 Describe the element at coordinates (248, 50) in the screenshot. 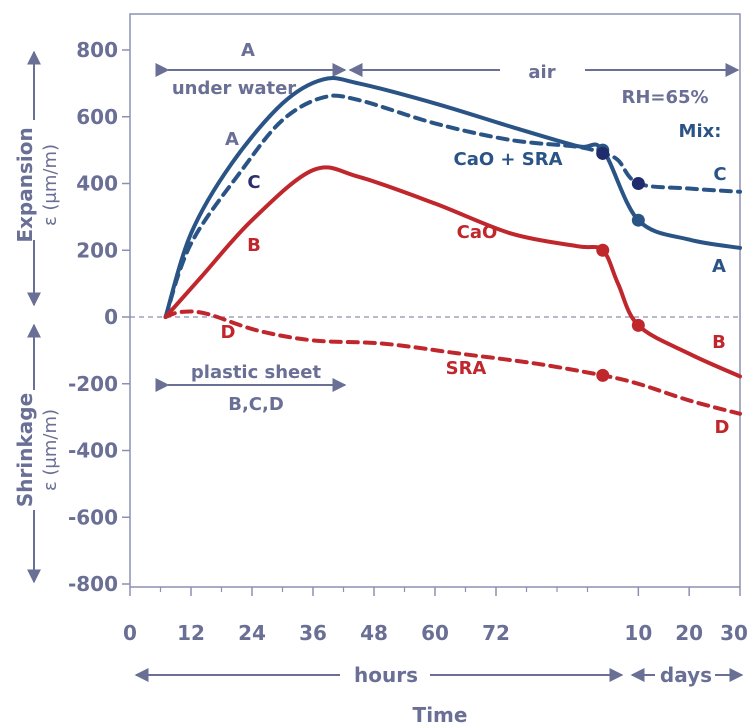

I see `annotation-water-letter: A` at that location.